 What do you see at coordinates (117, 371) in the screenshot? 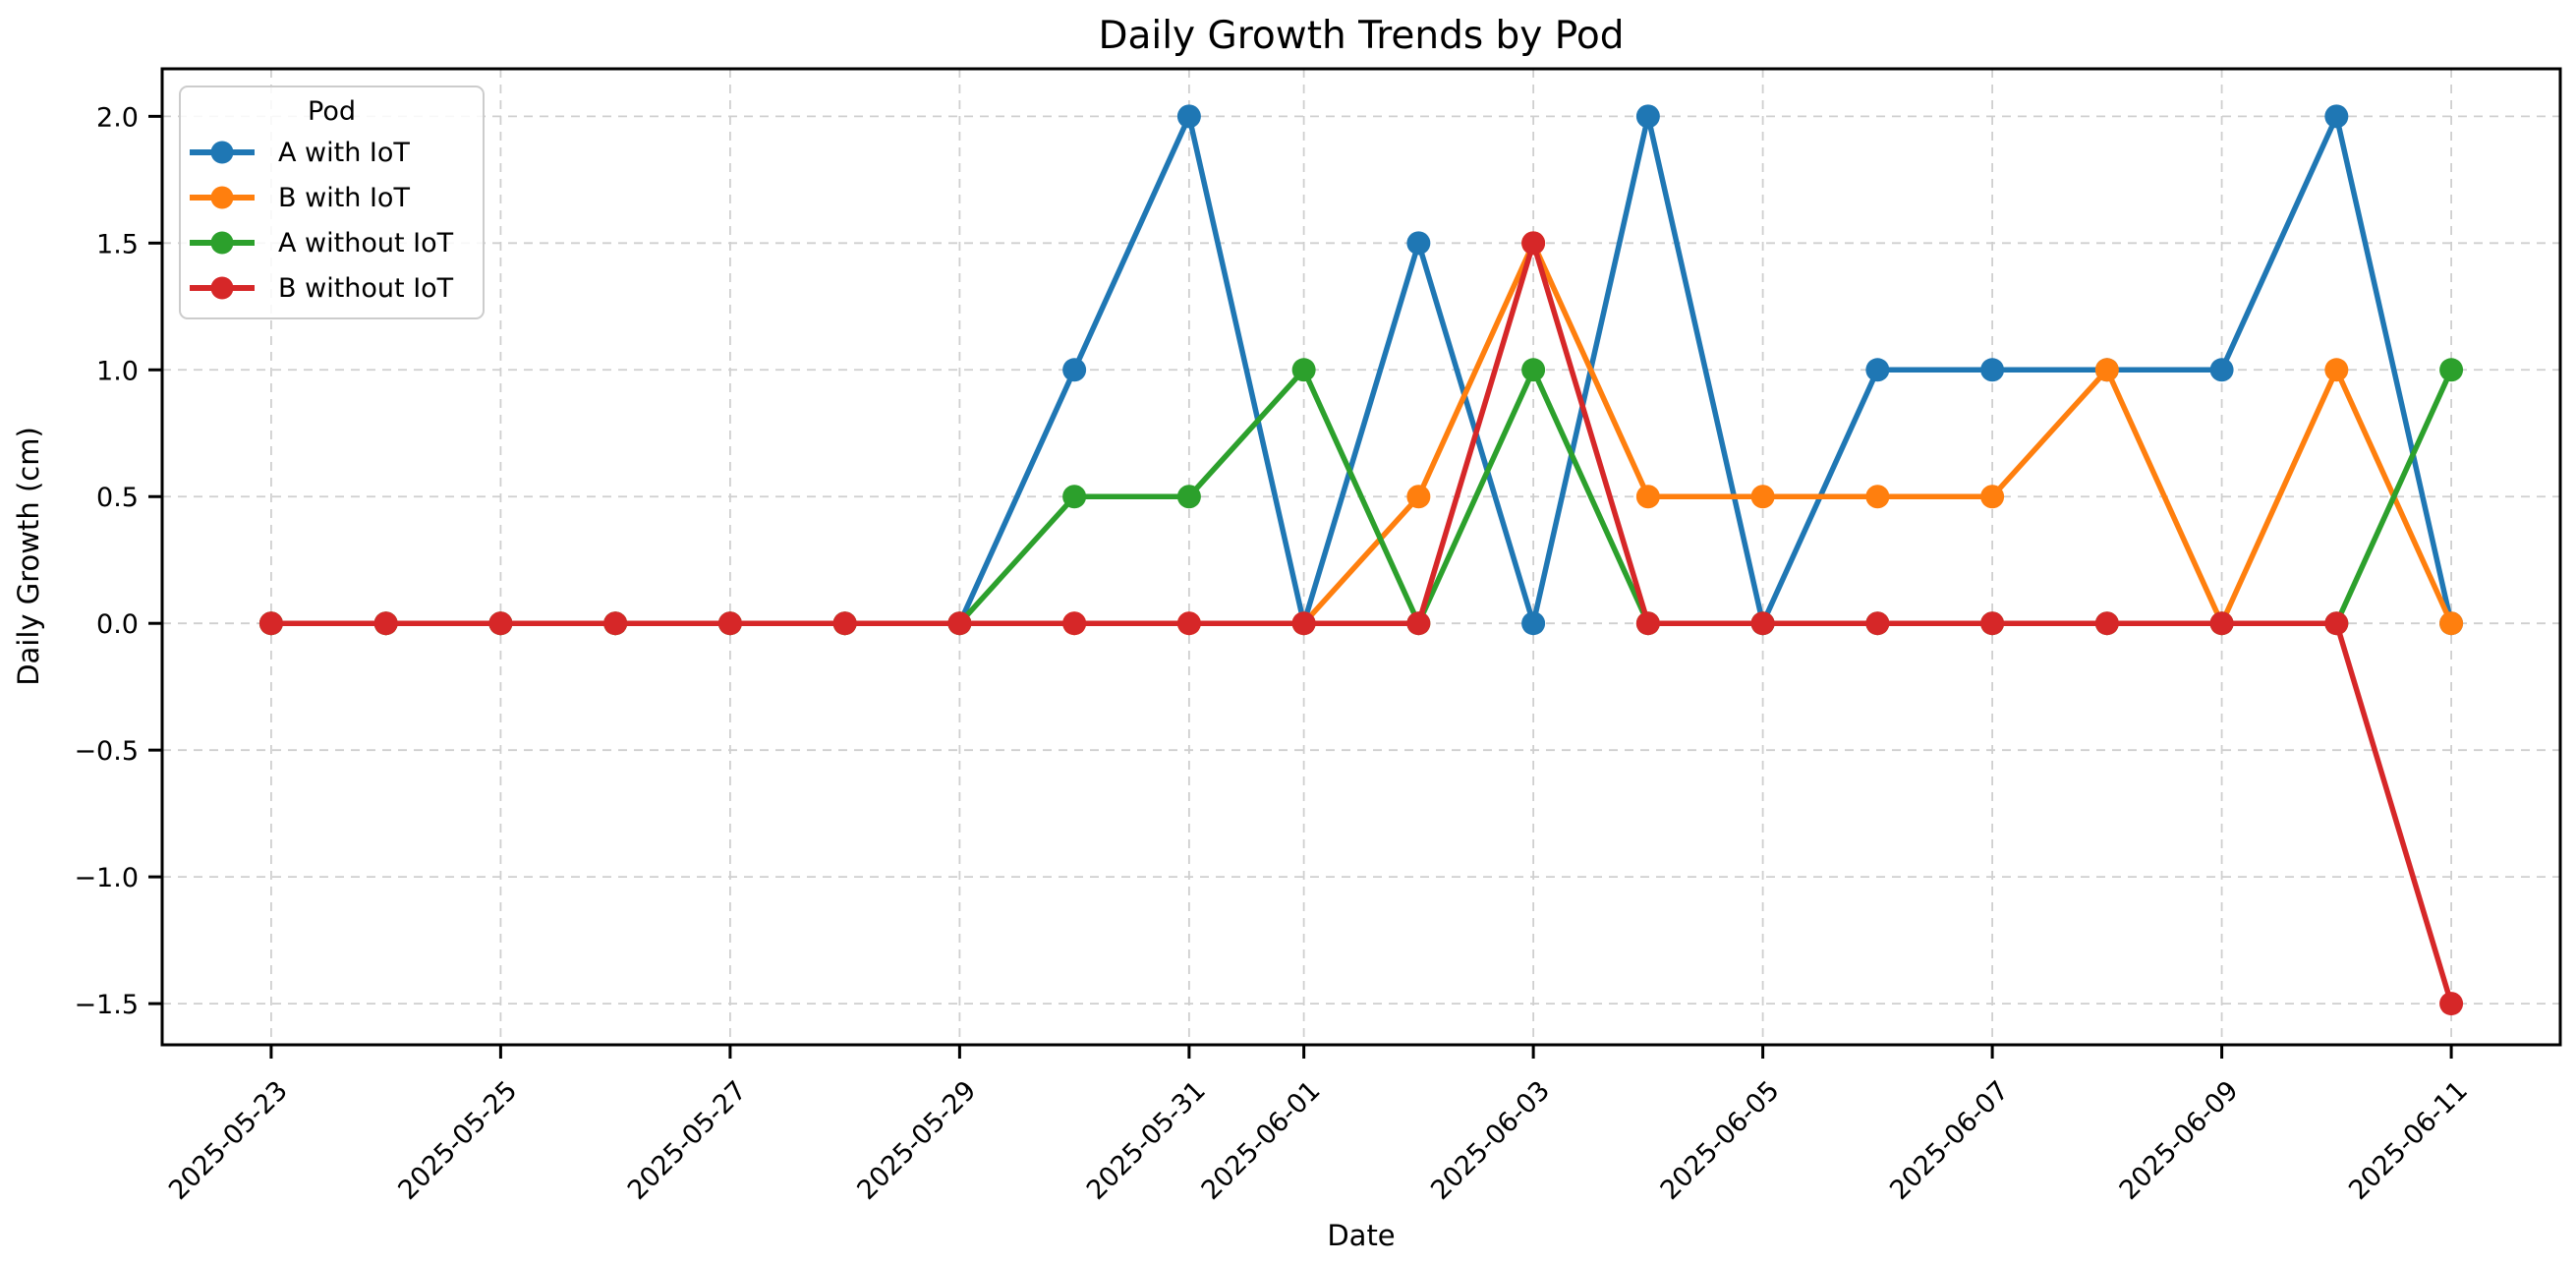
I see `y-tick-label: 1.0` at bounding box center [117, 371].